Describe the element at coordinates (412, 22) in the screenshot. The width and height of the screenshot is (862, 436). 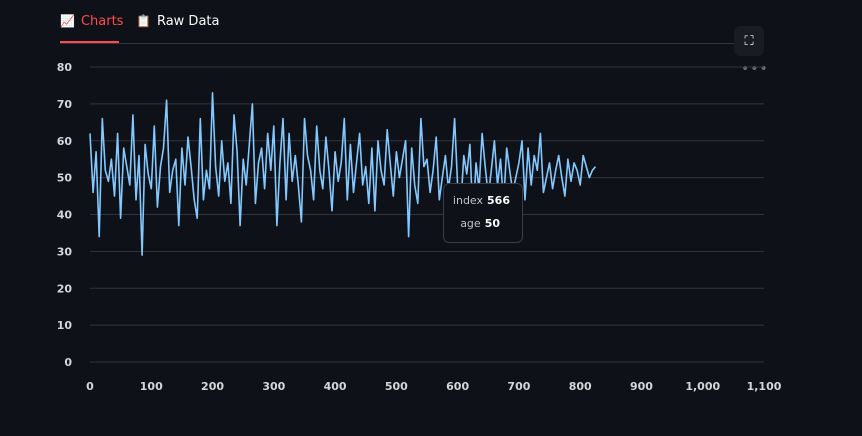
I see `tab-bar: 📈 Charts 📋 Raw Data` at that location.